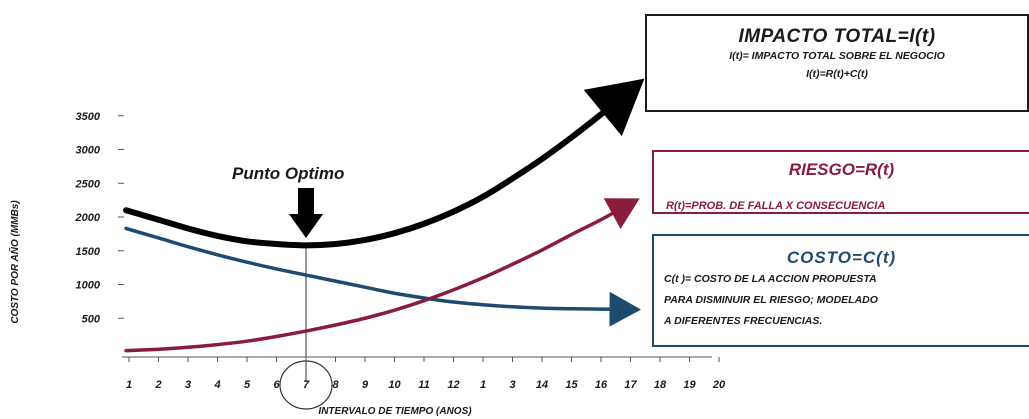 Image resolution: width=1029 pixels, height=419 pixels. Describe the element at coordinates (571, 385) in the screenshot. I see `x-tick-label: 15` at that location.